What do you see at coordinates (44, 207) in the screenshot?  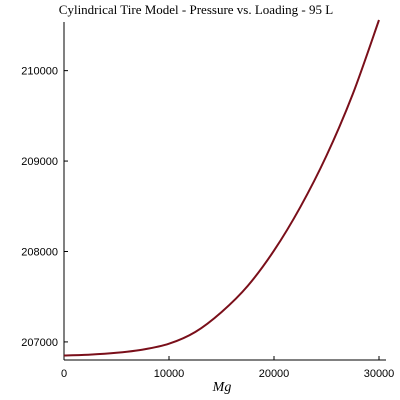 I see `y-axis-ticks: 207000 208000 209000 210000` at bounding box center [44, 207].